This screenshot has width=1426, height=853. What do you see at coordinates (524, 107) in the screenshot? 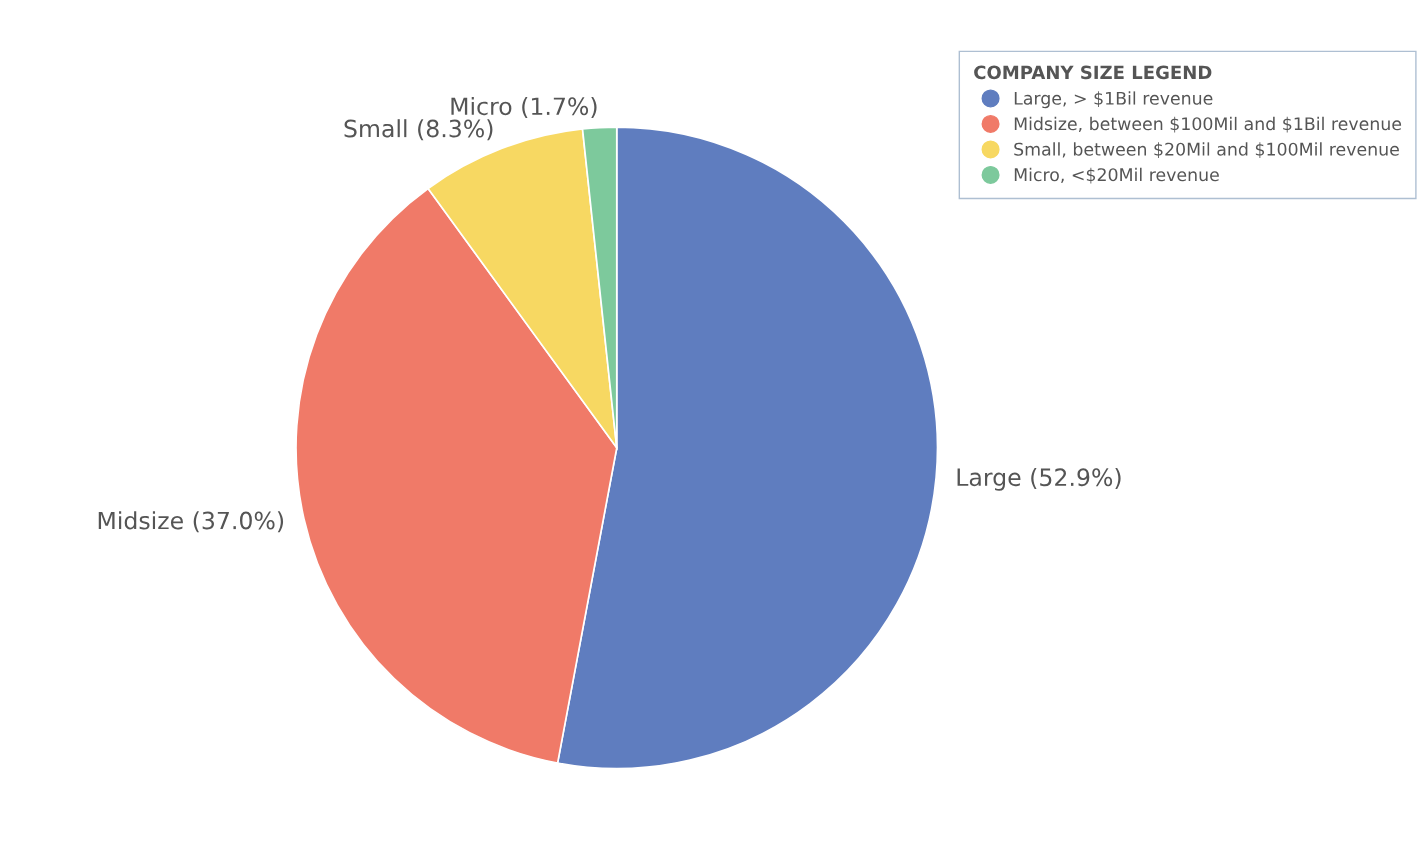
I see `data-label: Micro (1.7%)` at bounding box center [524, 107].